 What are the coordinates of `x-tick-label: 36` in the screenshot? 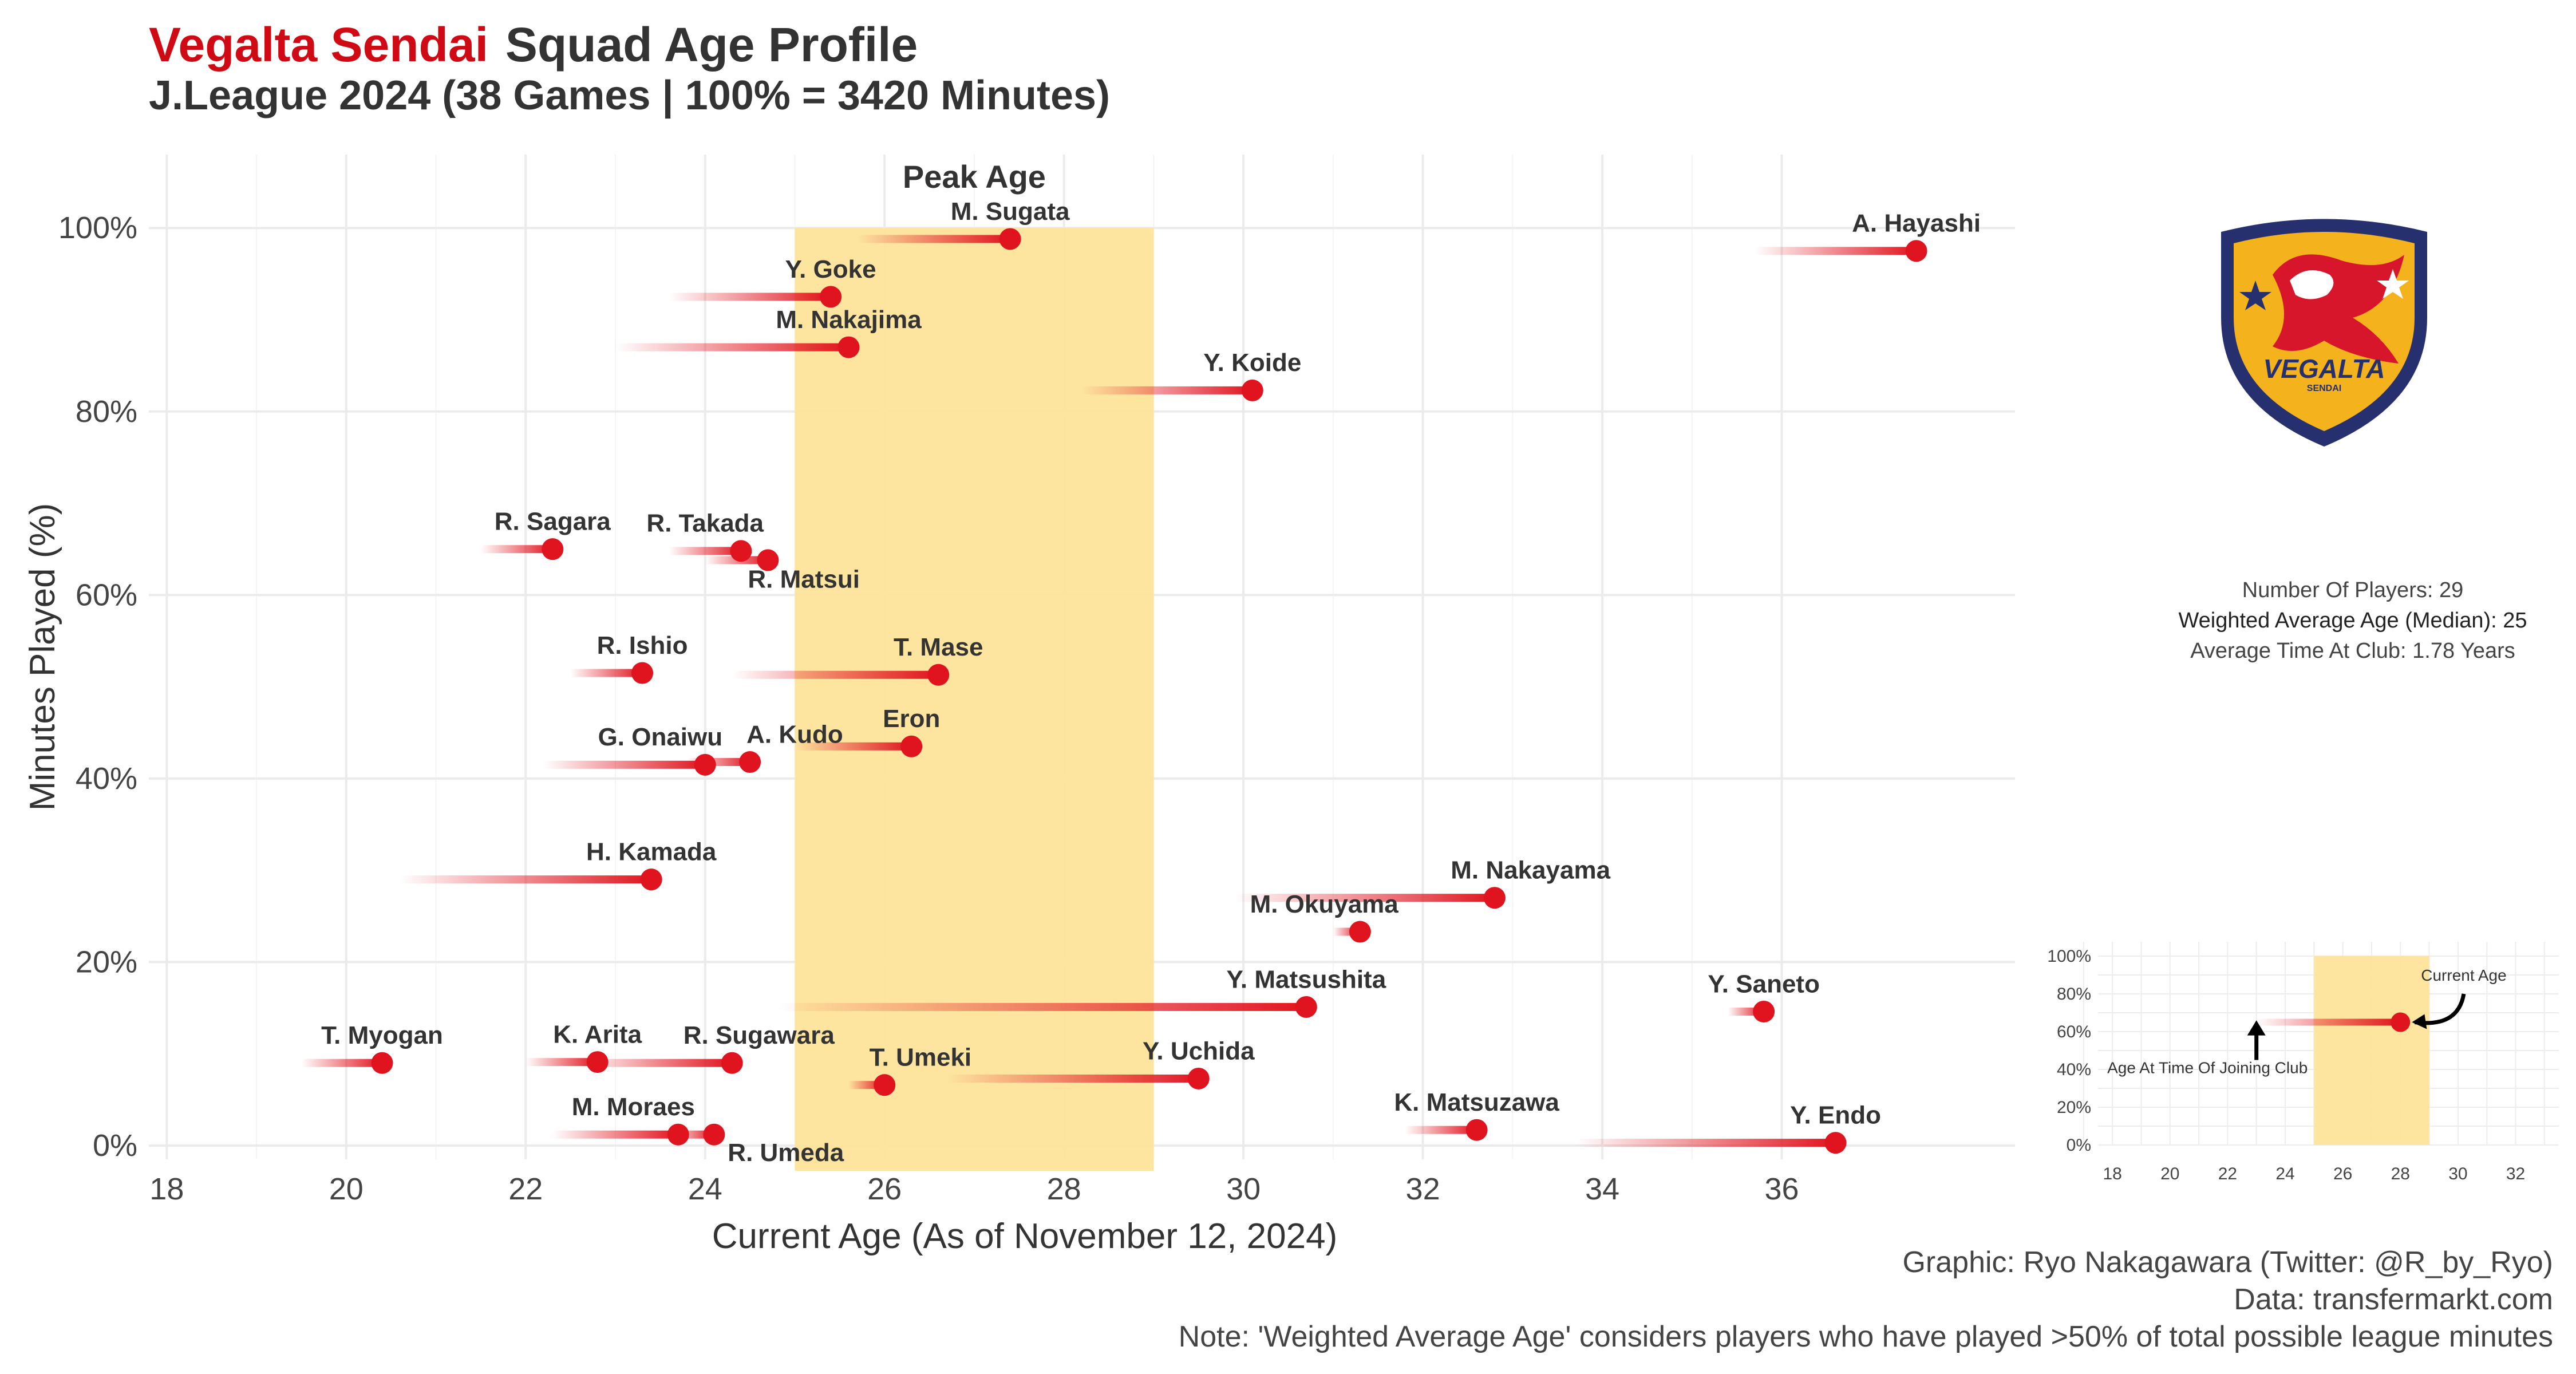 It's located at (1781, 1189).